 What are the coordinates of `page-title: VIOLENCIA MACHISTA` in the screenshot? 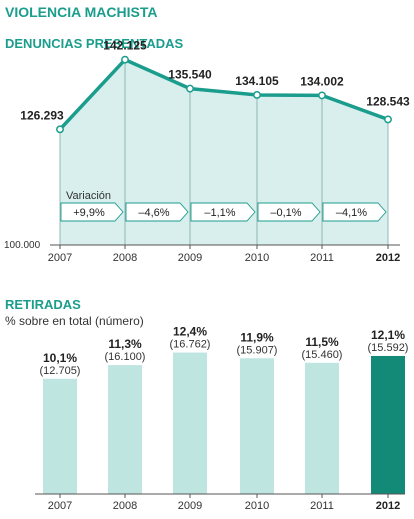 It's located at (81, 12).